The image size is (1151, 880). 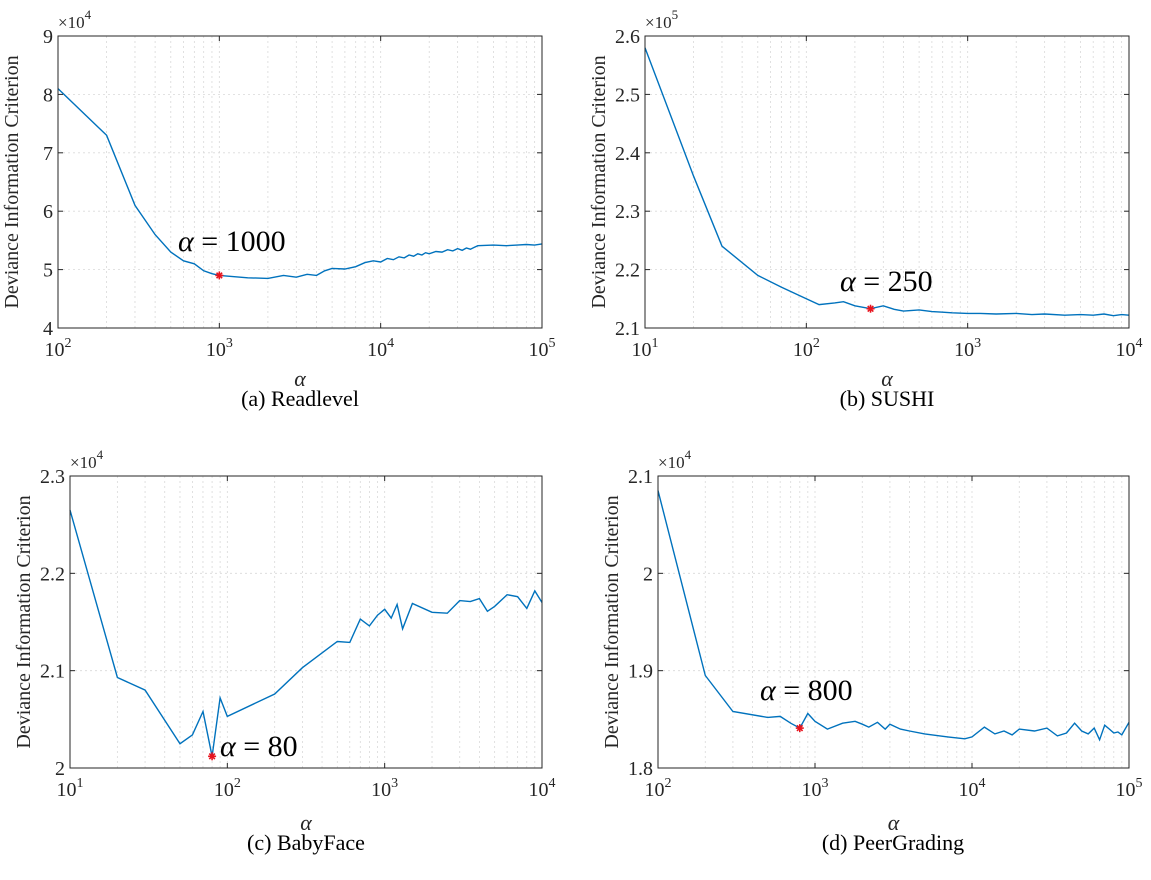 What do you see at coordinates (48, 212) in the screenshot?
I see `y-tick-label: 6` at bounding box center [48, 212].